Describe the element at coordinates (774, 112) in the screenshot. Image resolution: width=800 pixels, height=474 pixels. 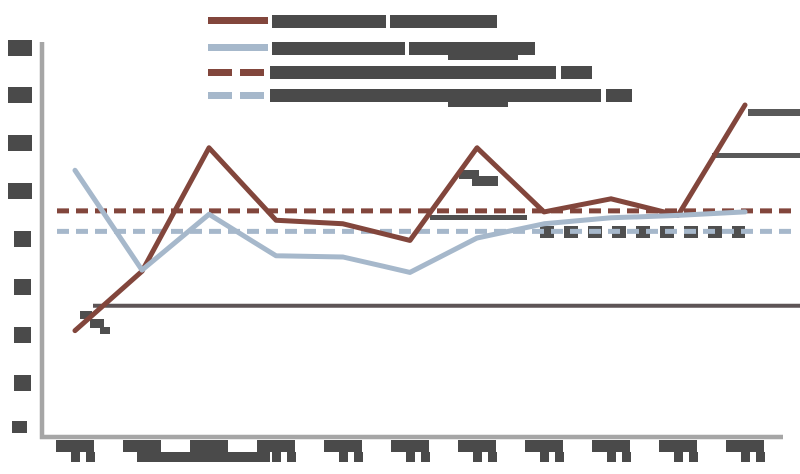
I see `annotation-right-line-top-redacted` at that location.